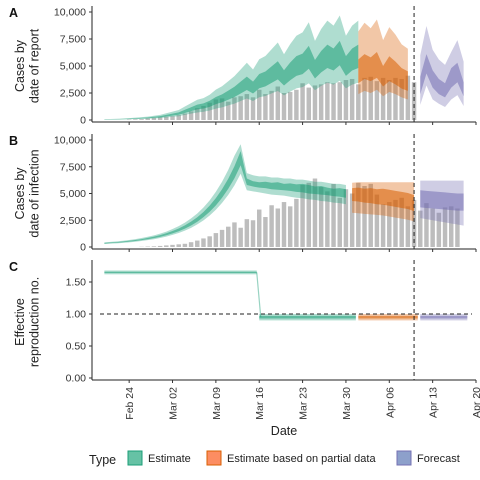 This screenshot has width=480, height=480. Describe the element at coordinates (34, 322) in the screenshot. I see `y-axis-title-line: reproduction no.` at that location.